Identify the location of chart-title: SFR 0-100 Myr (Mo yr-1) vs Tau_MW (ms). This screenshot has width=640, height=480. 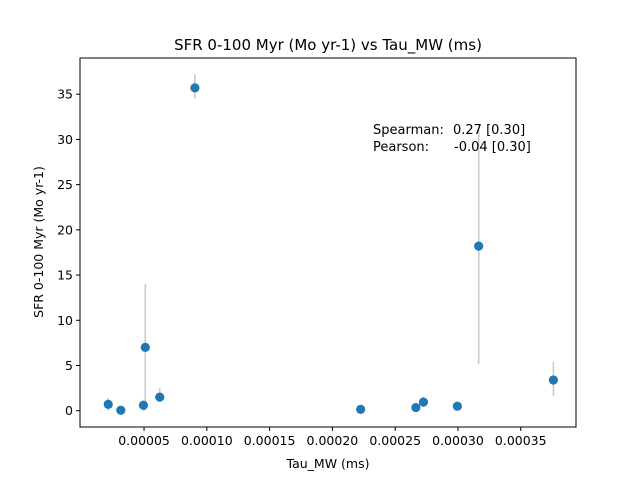
(328, 45).